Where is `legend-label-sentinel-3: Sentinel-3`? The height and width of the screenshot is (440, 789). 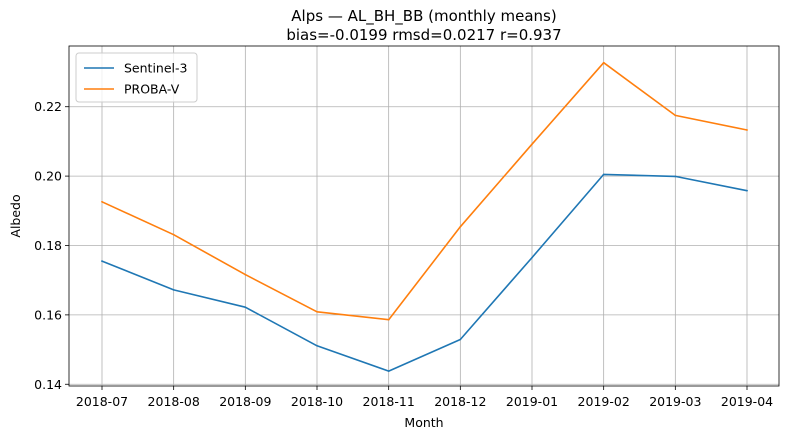 legend-label-sentinel-3: Sentinel-3 is located at coordinates (155, 68).